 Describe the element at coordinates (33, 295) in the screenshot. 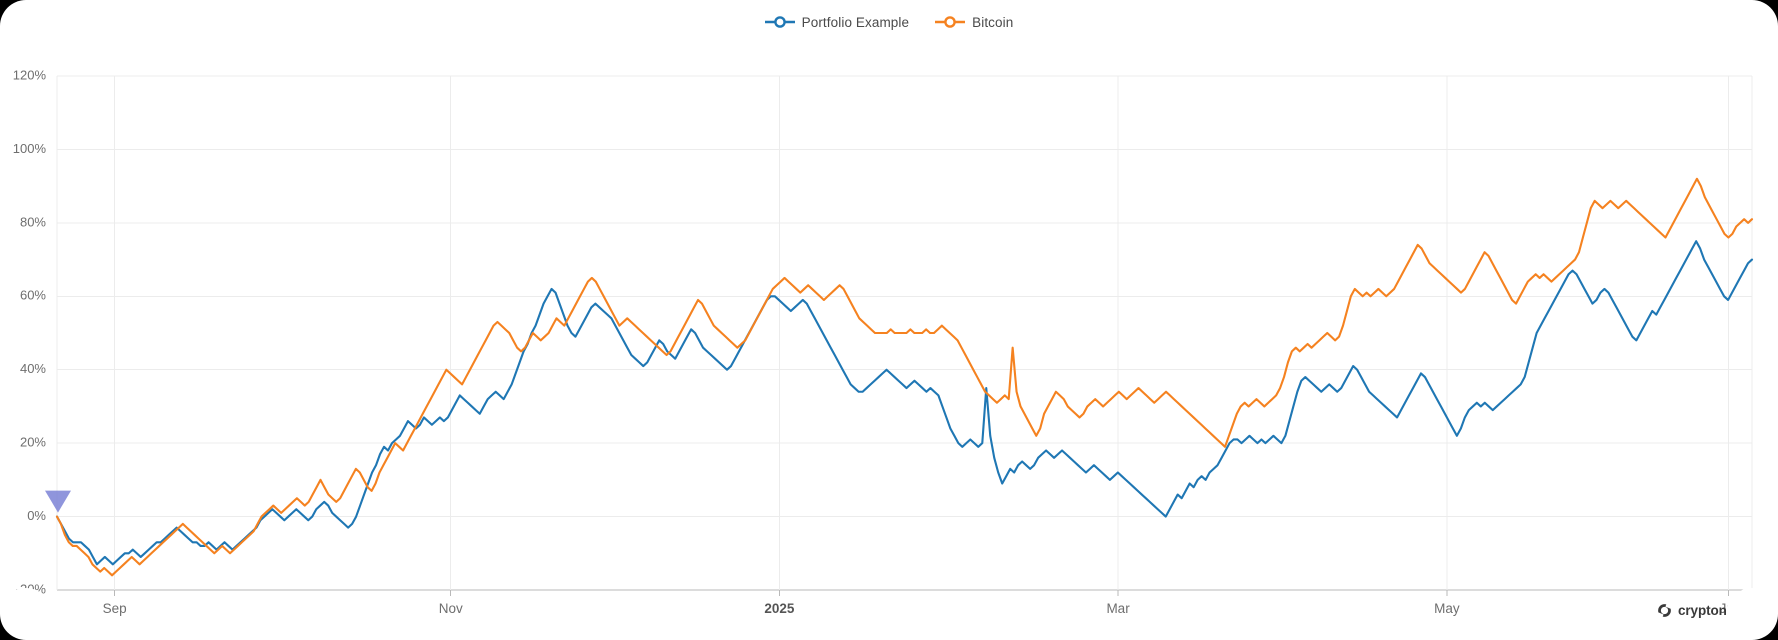

I see `y-axis-tick-label: 60%` at that location.